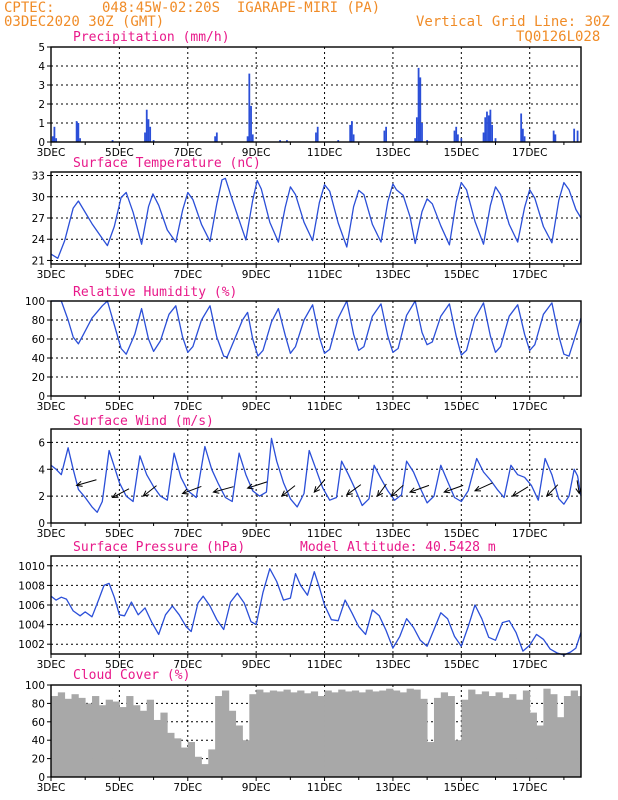 This screenshot has height=800, width=618. What do you see at coordinates (38, 760) in the screenshot?
I see `y-tick-label: 20` at bounding box center [38, 760].